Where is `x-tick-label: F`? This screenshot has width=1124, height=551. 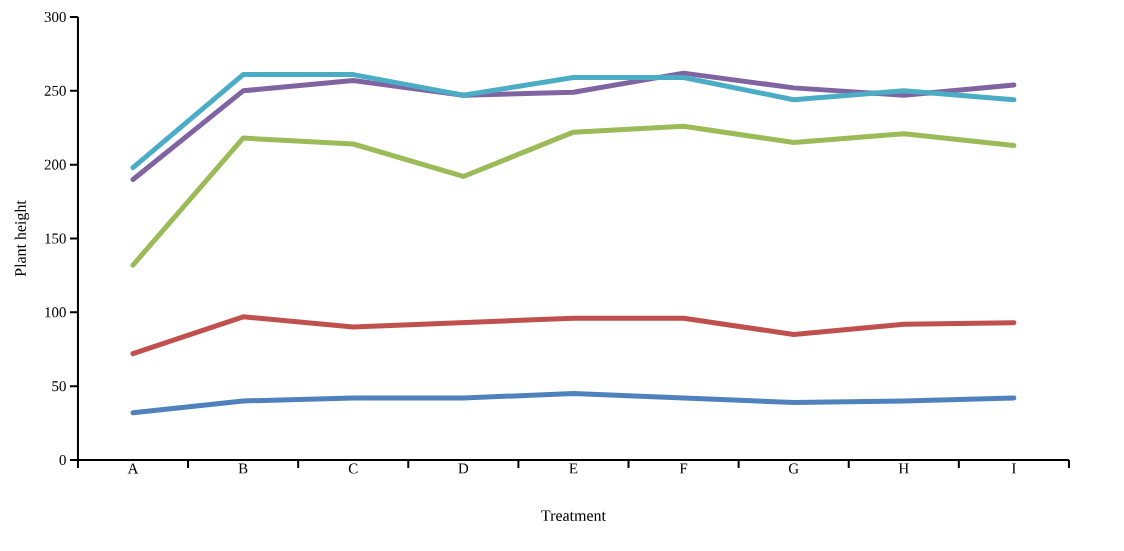
x-tick-label: F is located at coordinates (683, 468).